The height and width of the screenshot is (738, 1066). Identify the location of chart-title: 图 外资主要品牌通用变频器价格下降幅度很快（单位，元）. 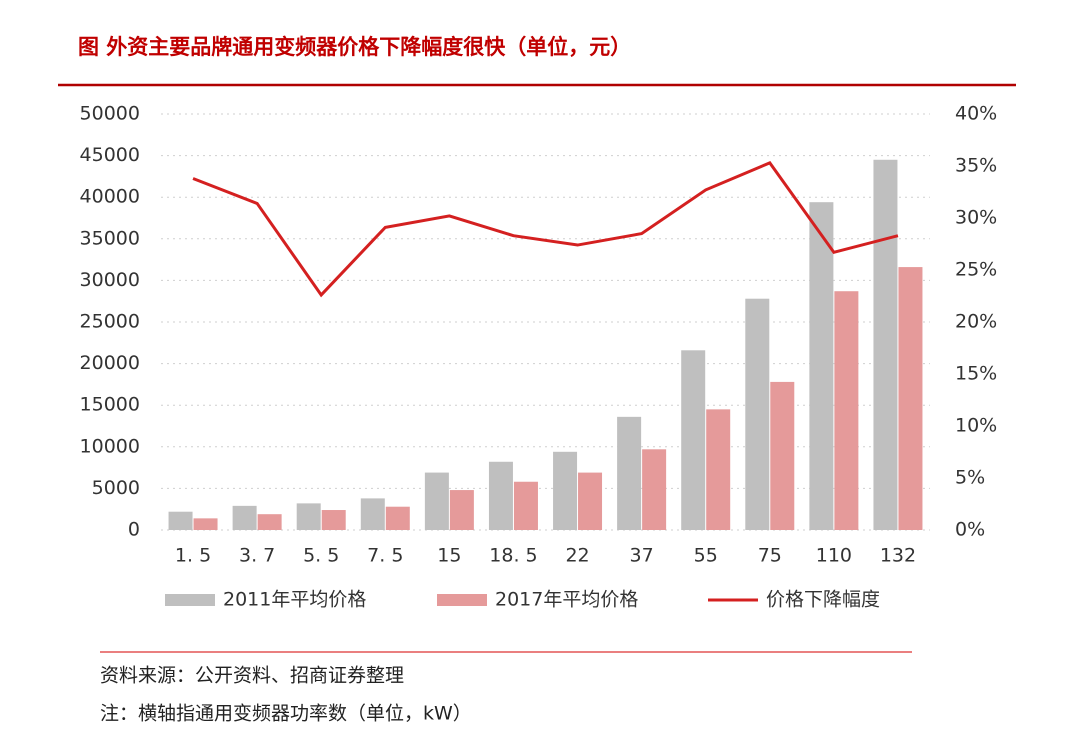
(354, 47).